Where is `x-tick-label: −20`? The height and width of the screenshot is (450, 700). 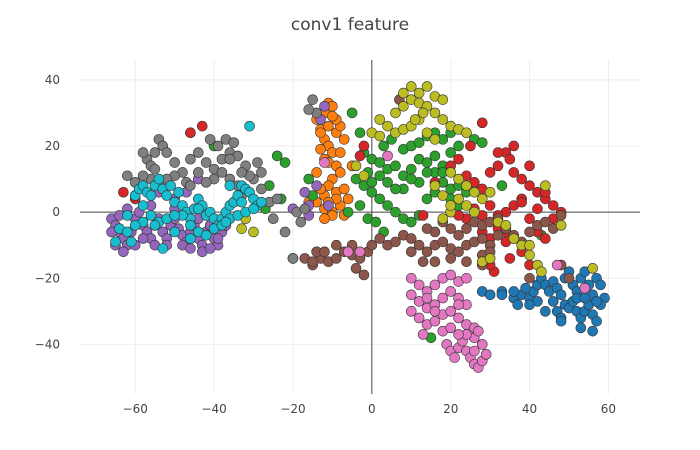
x-tick-label: −20 is located at coordinates (292, 409).